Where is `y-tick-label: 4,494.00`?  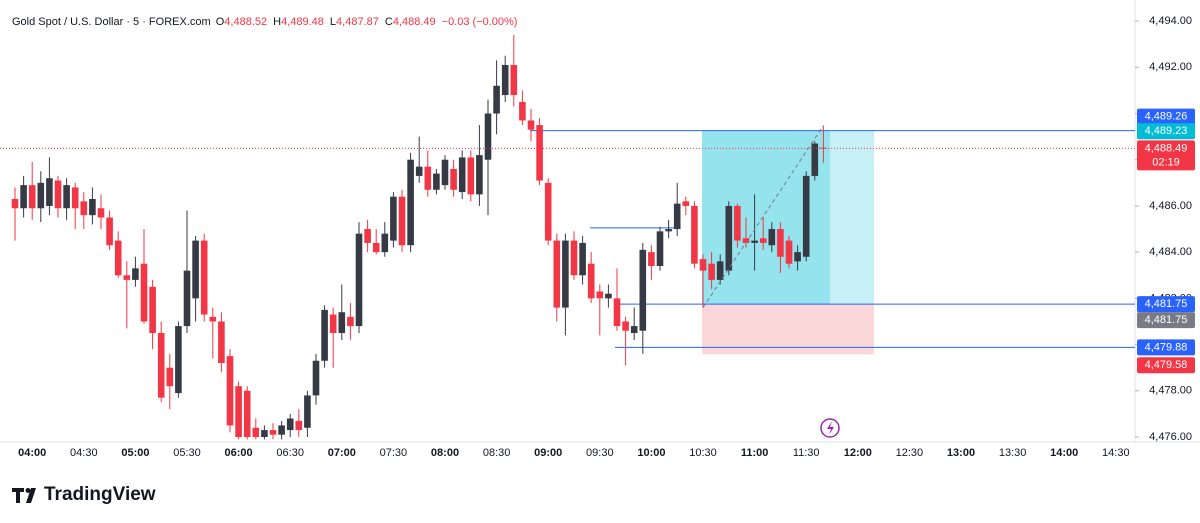
y-tick-label: 4,494.00 is located at coordinates (1170, 21).